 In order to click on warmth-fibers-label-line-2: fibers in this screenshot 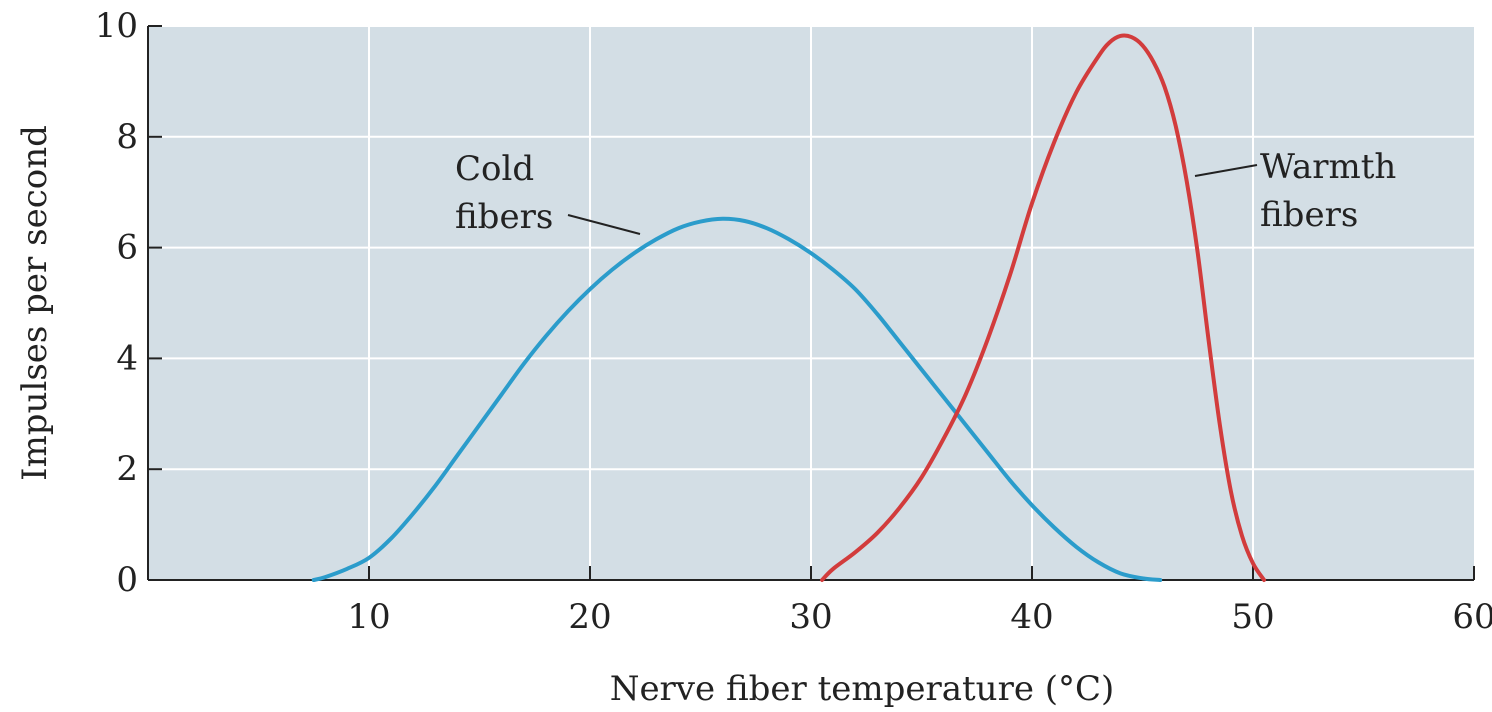, I will do `click(1309, 215)`.